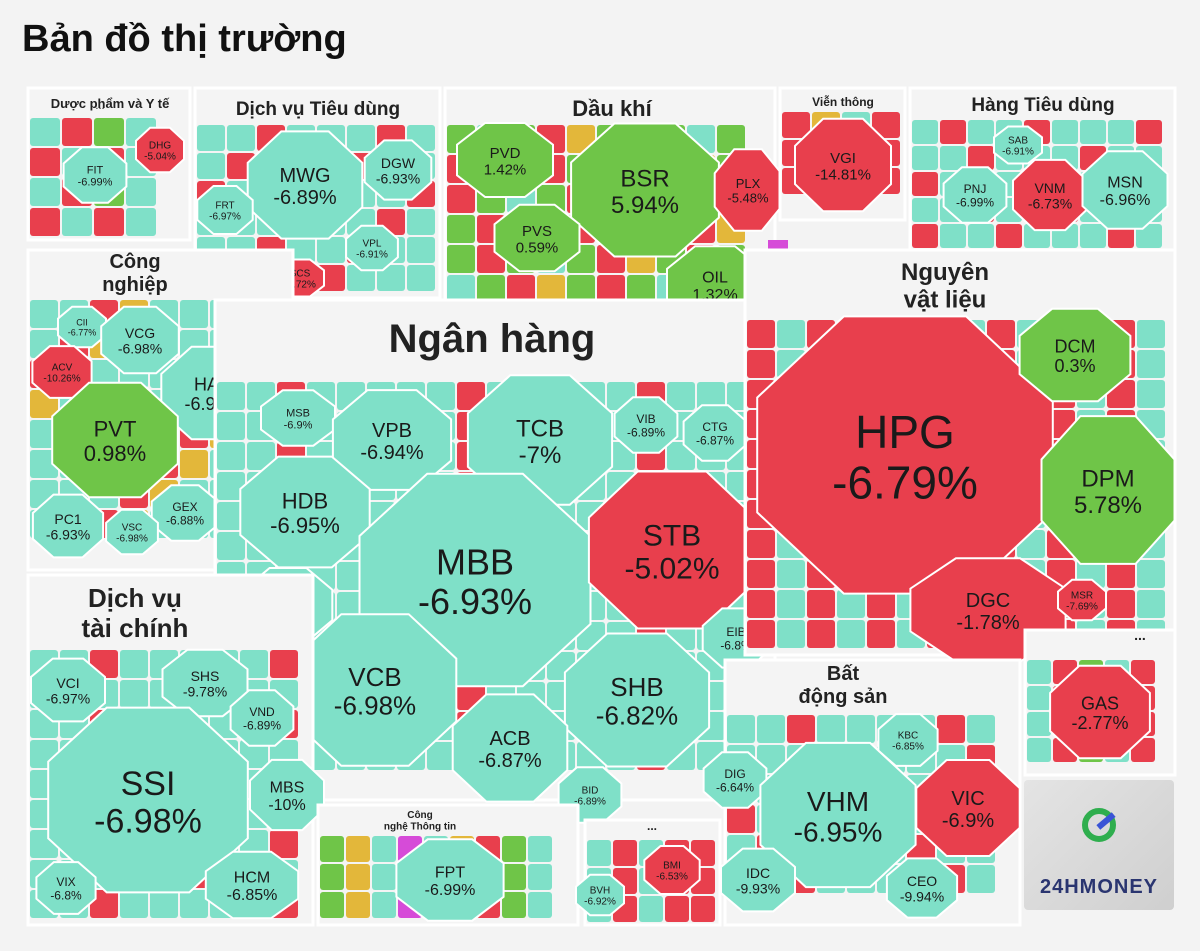  I want to click on stock-cell-mbs, so click(287, 795).